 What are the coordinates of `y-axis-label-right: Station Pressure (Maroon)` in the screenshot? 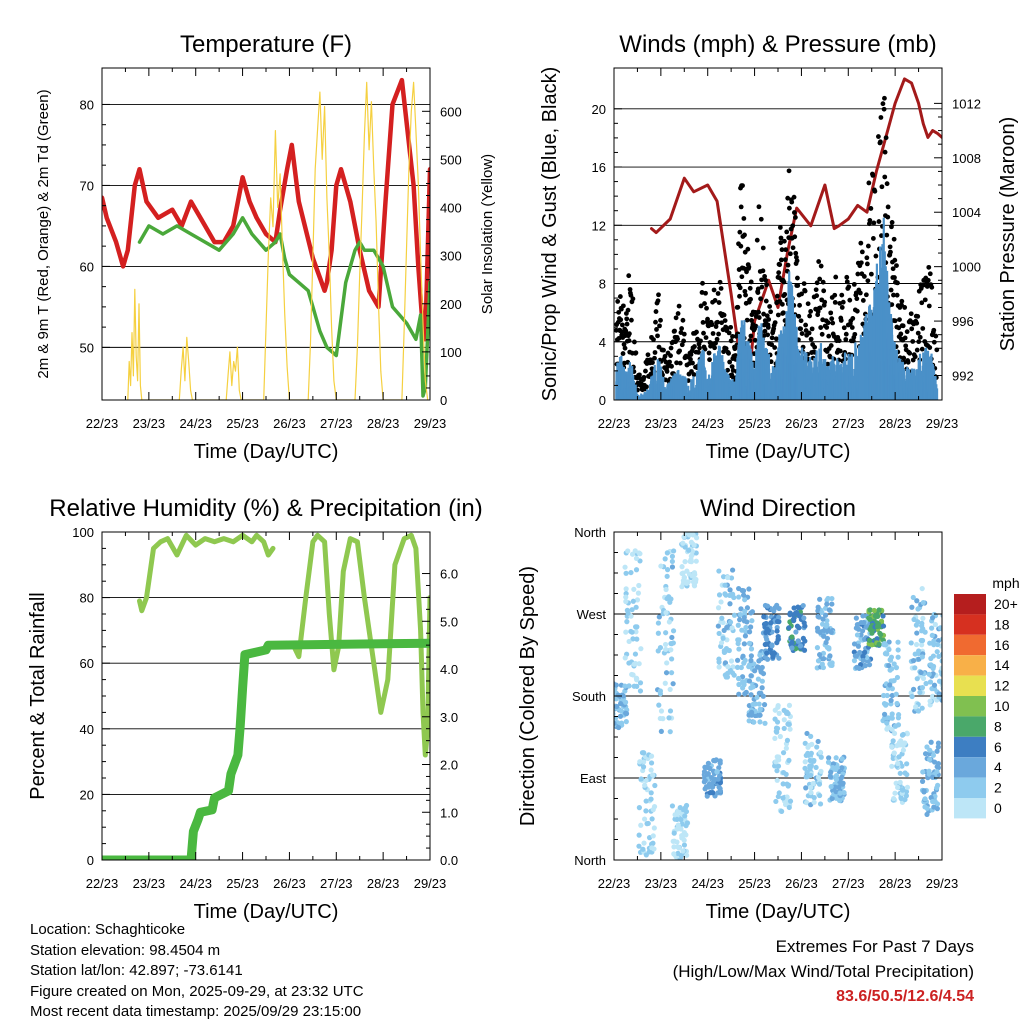 It's located at (1008, 234).